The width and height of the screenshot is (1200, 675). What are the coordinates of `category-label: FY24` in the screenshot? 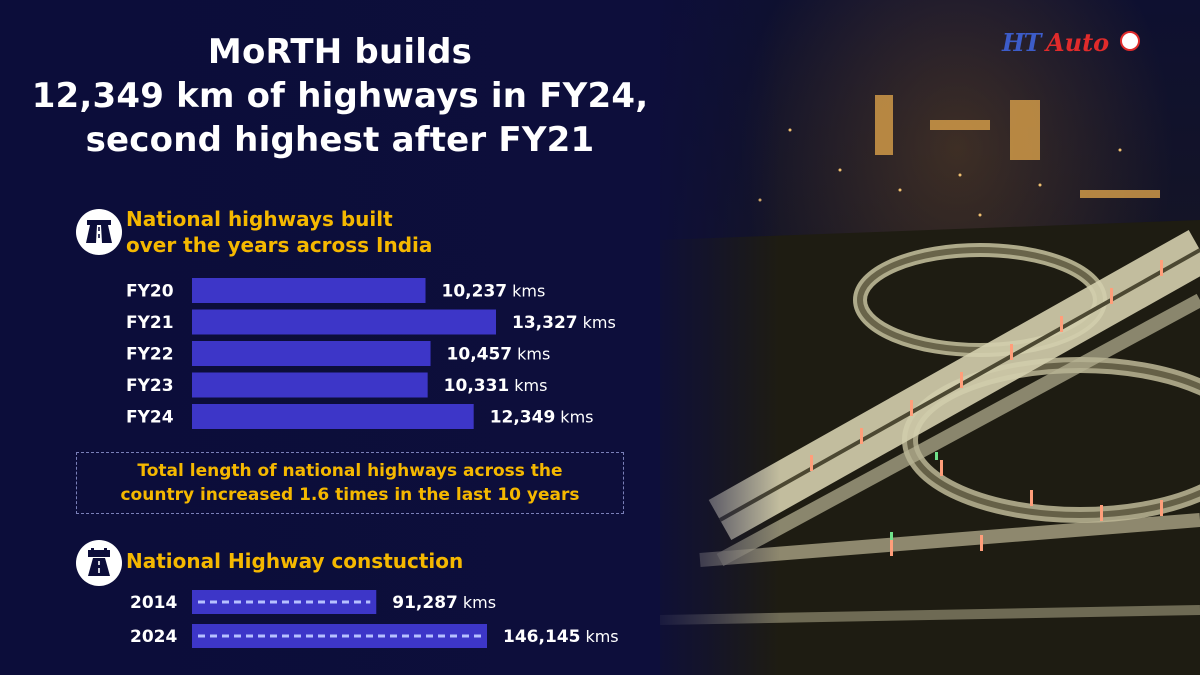 It's located at (150, 418).